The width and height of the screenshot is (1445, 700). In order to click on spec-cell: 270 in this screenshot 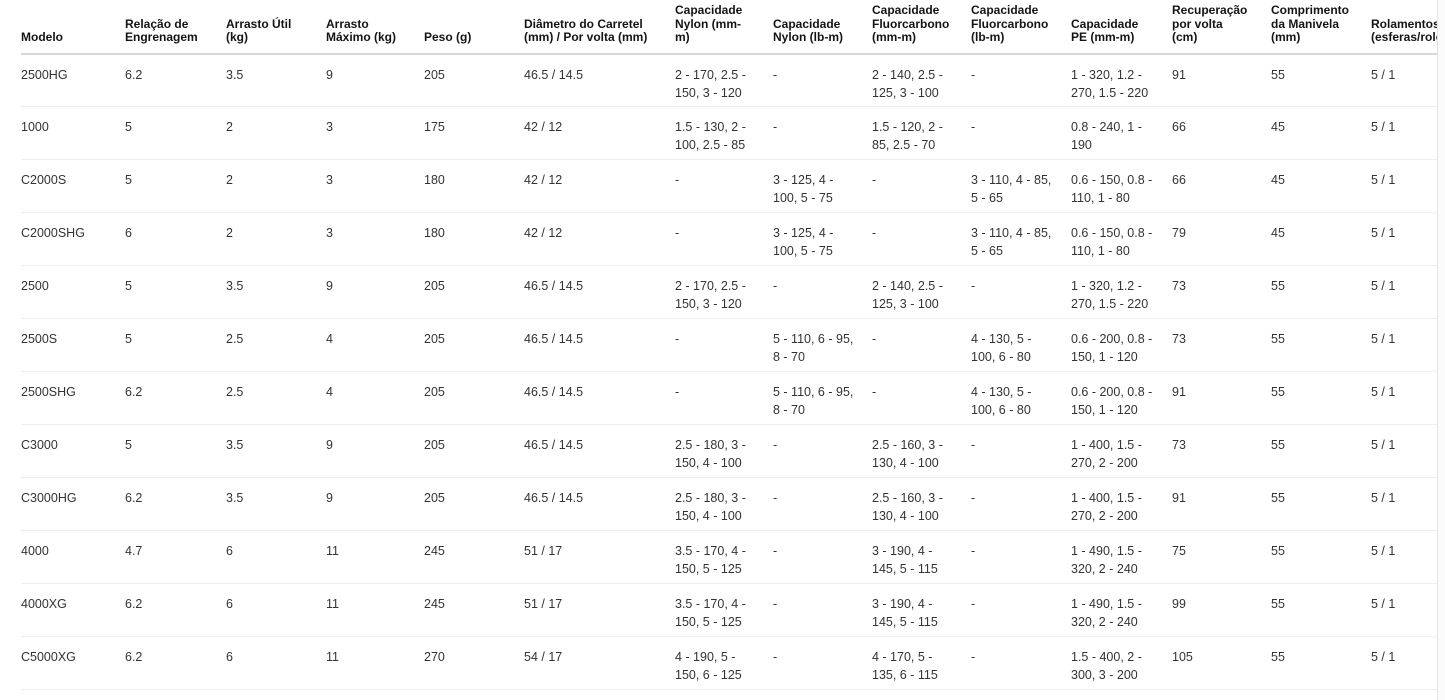, I will do `click(474, 663)`.